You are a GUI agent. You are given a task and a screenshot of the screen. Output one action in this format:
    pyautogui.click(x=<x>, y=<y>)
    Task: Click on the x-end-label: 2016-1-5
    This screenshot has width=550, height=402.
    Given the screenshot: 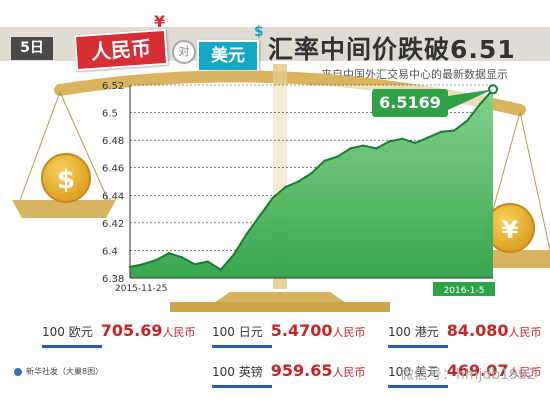 What is the action you would take?
    pyautogui.click(x=464, y=291)
    